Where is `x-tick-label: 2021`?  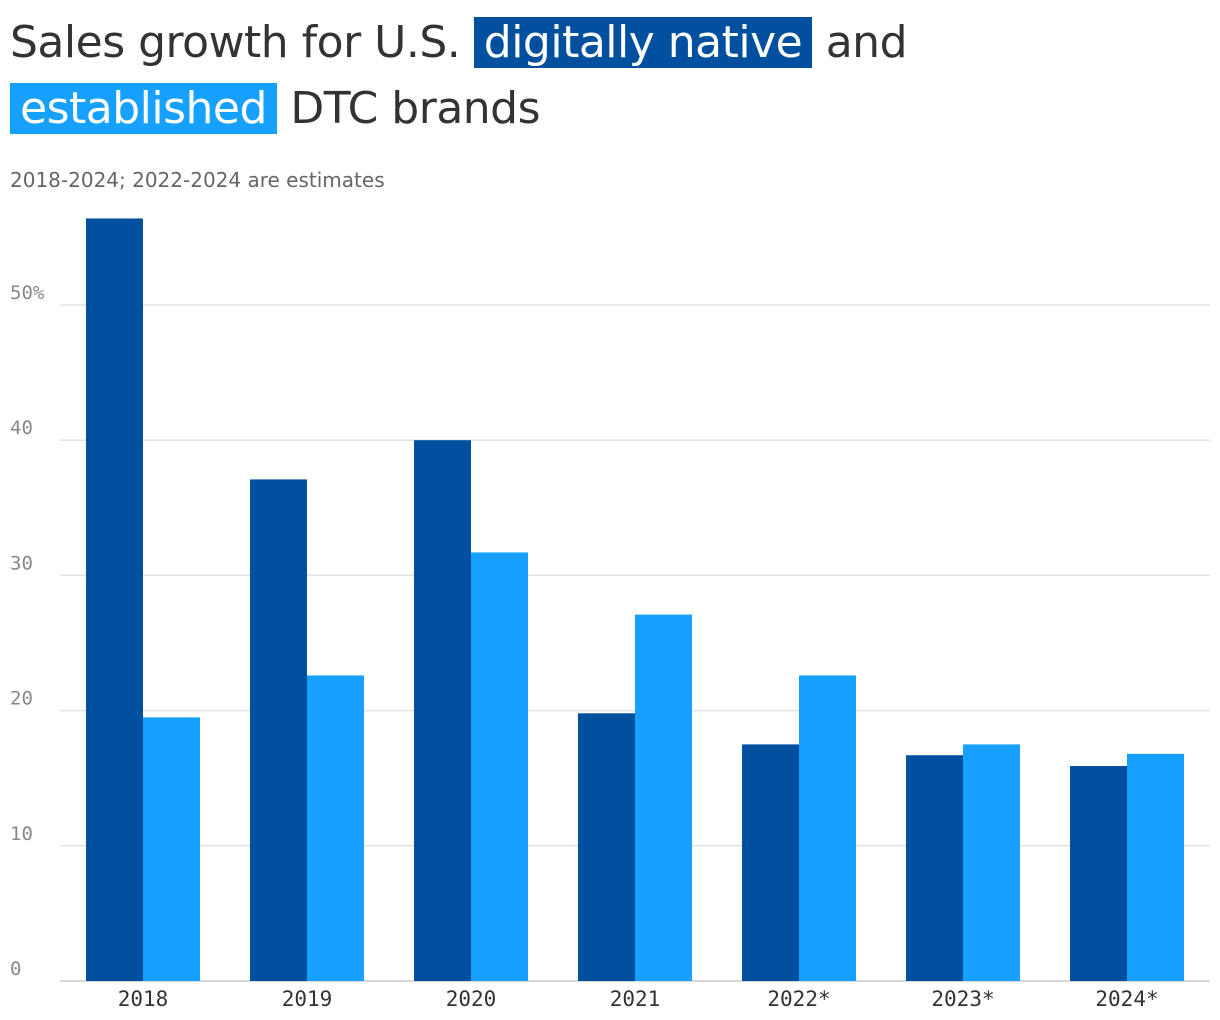 x-tick-label: 2021 is located at coordinates (635, 999).